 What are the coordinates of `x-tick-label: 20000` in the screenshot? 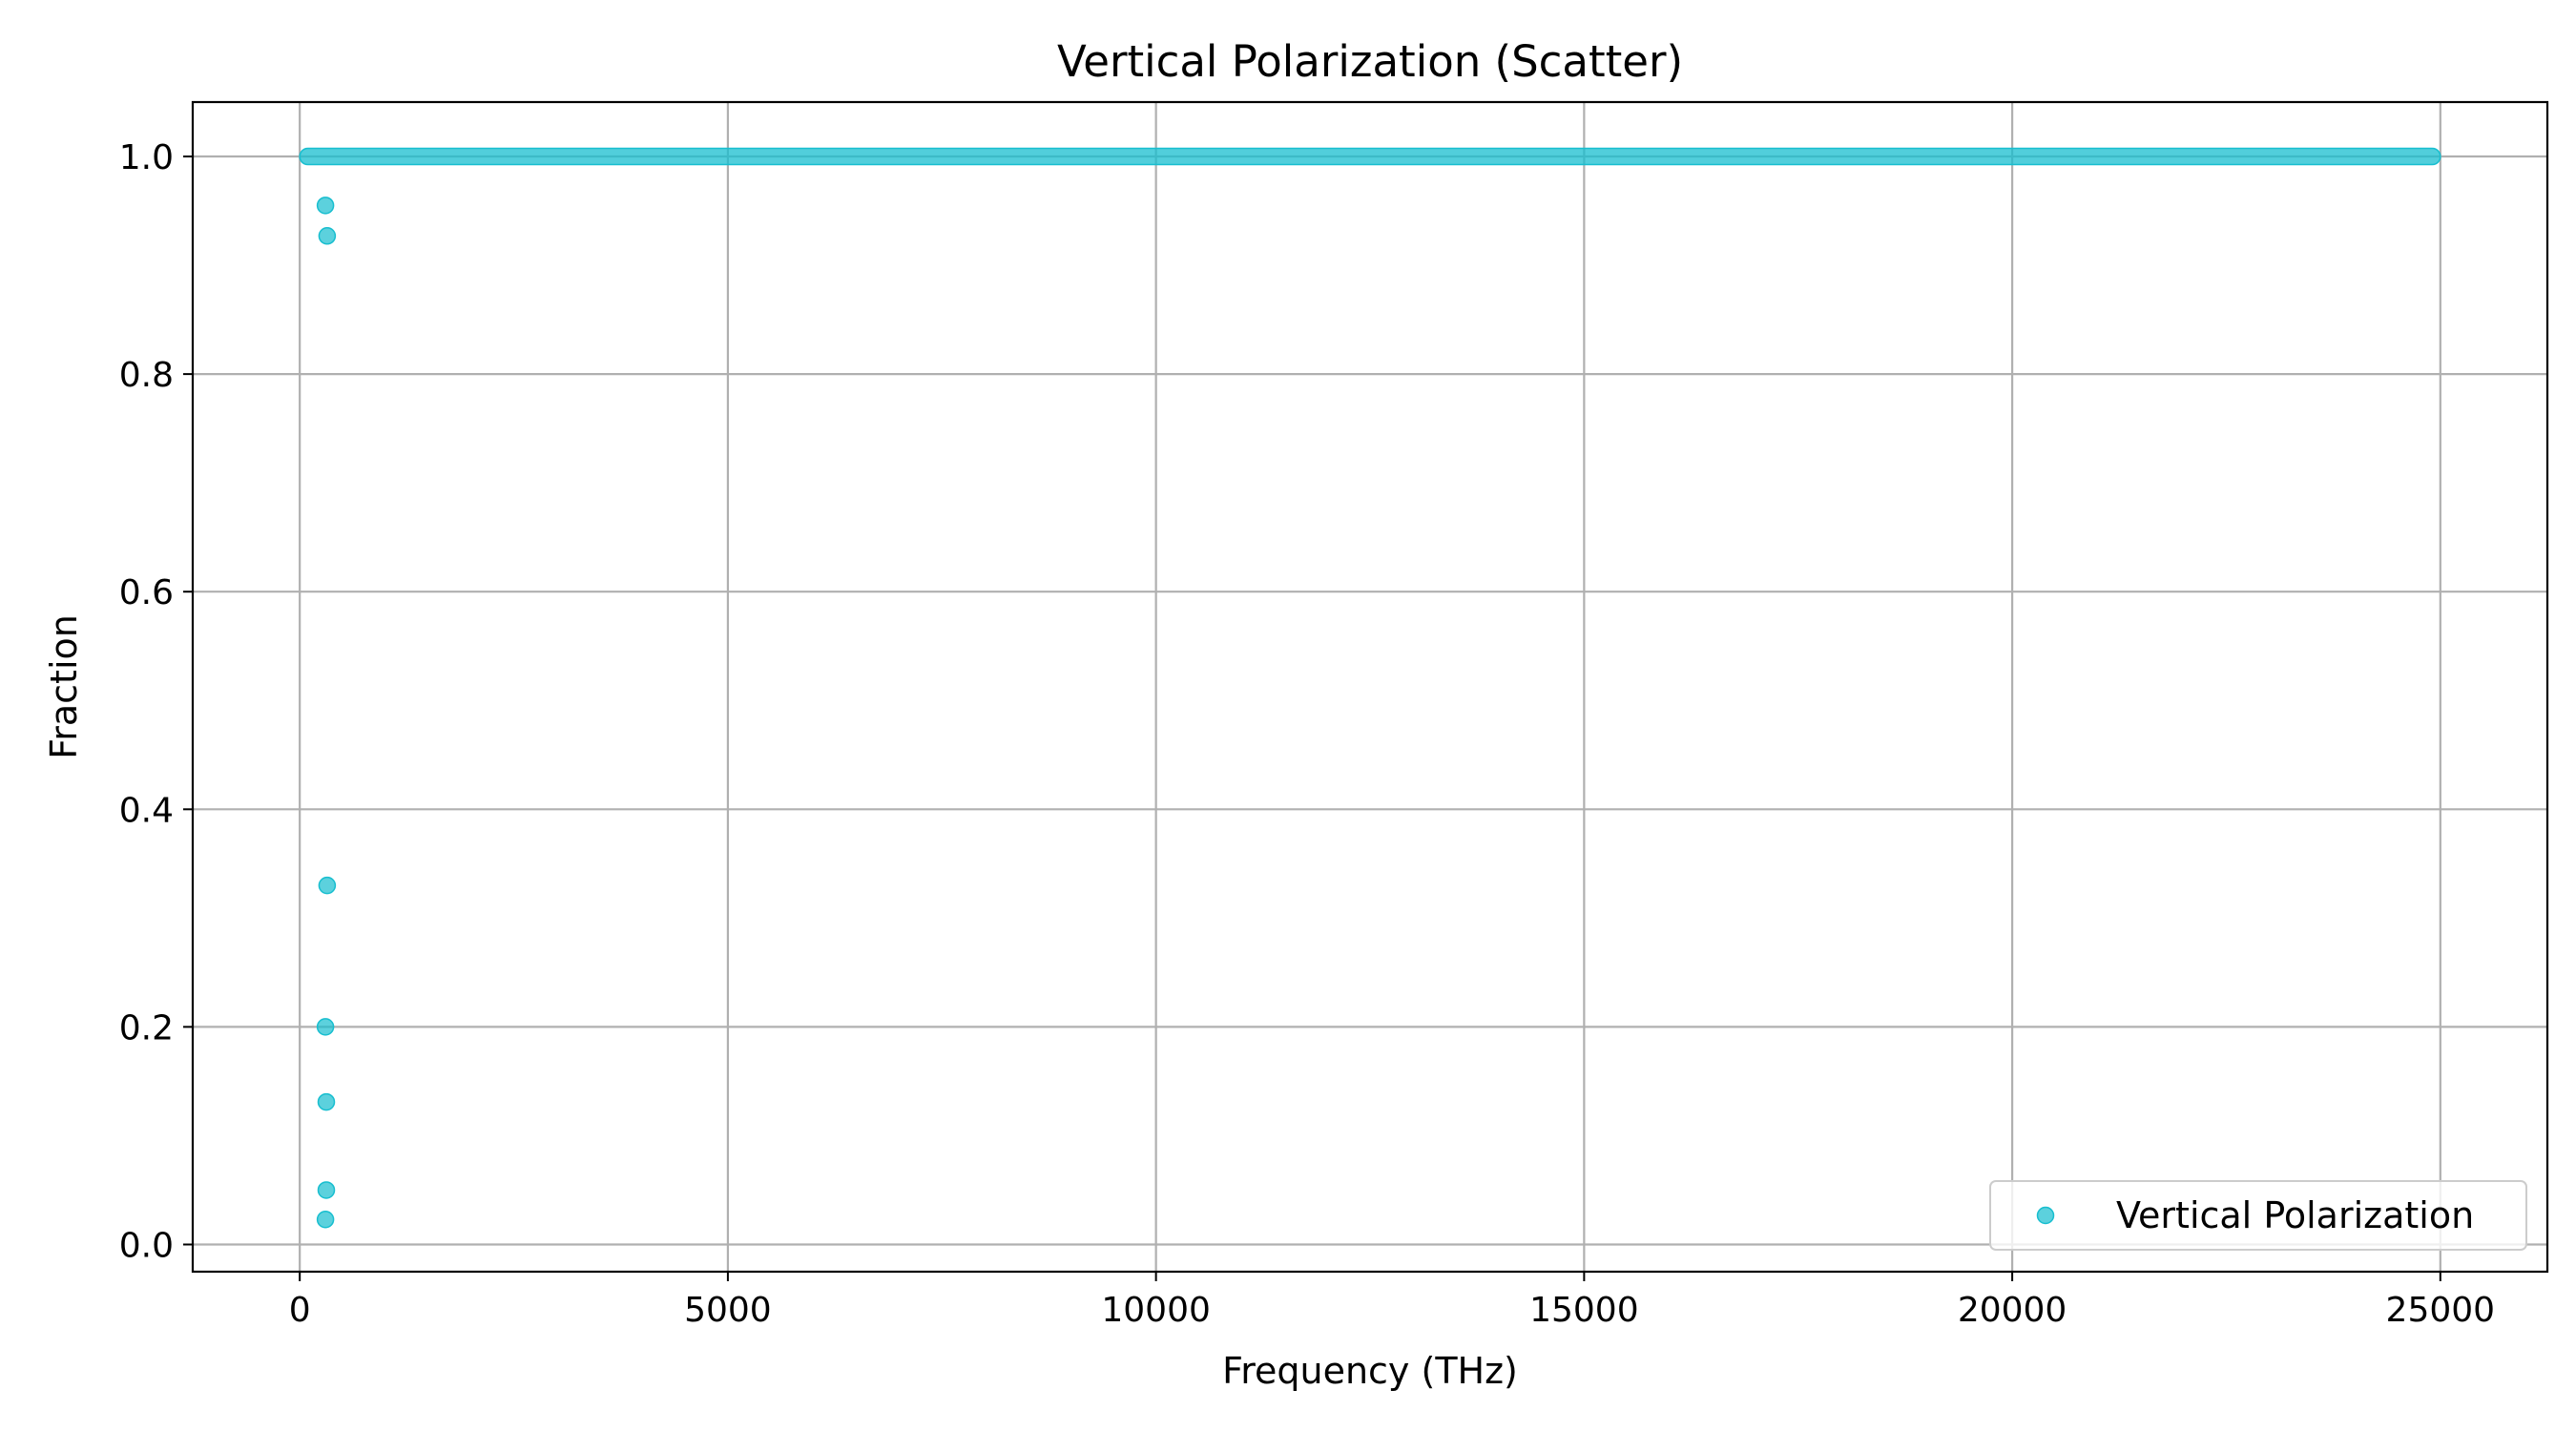 It's located at (2012, 1310).